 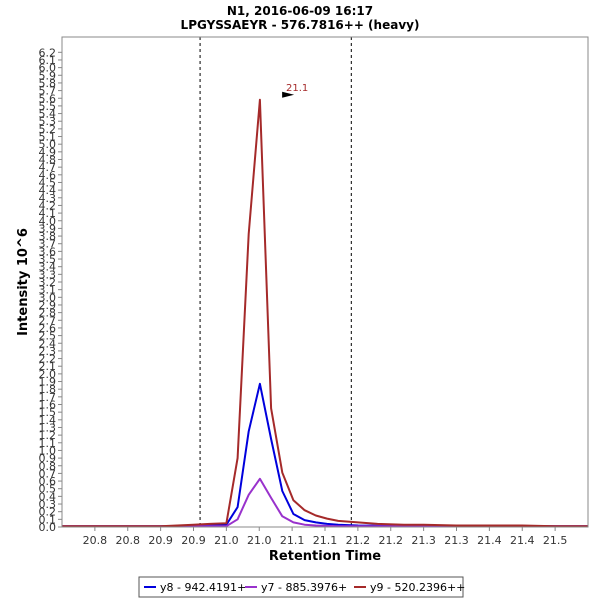 What do you see at coordinates (48, 121) in the screenshot?
I see `y-tick-label: 5.3` at bounding box center [48, 121].